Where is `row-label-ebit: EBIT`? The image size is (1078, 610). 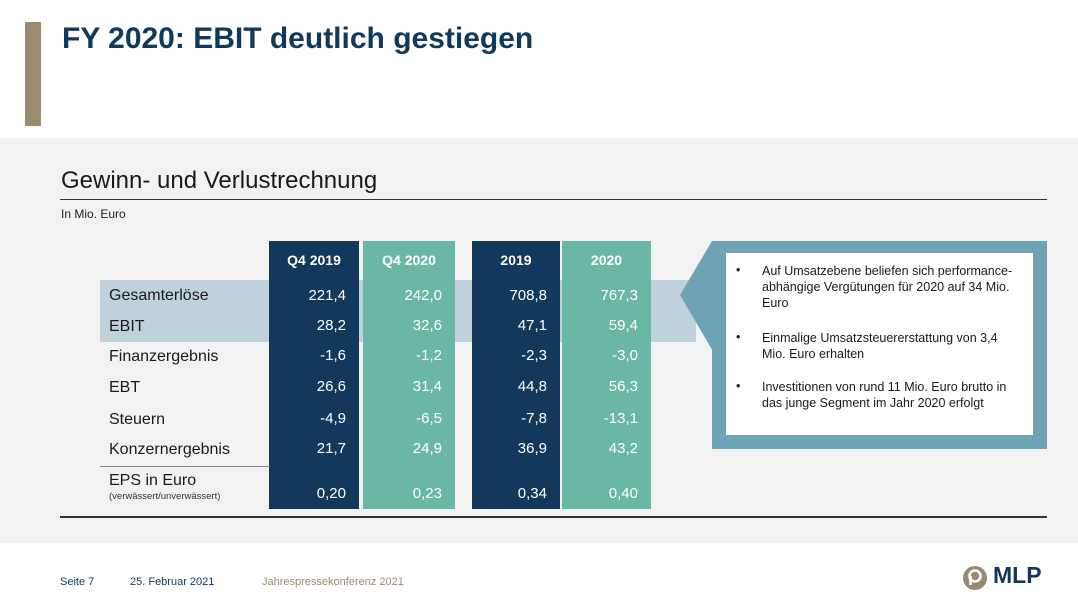 row-label-ebit: EBIT is located at coordinates (127, 326).